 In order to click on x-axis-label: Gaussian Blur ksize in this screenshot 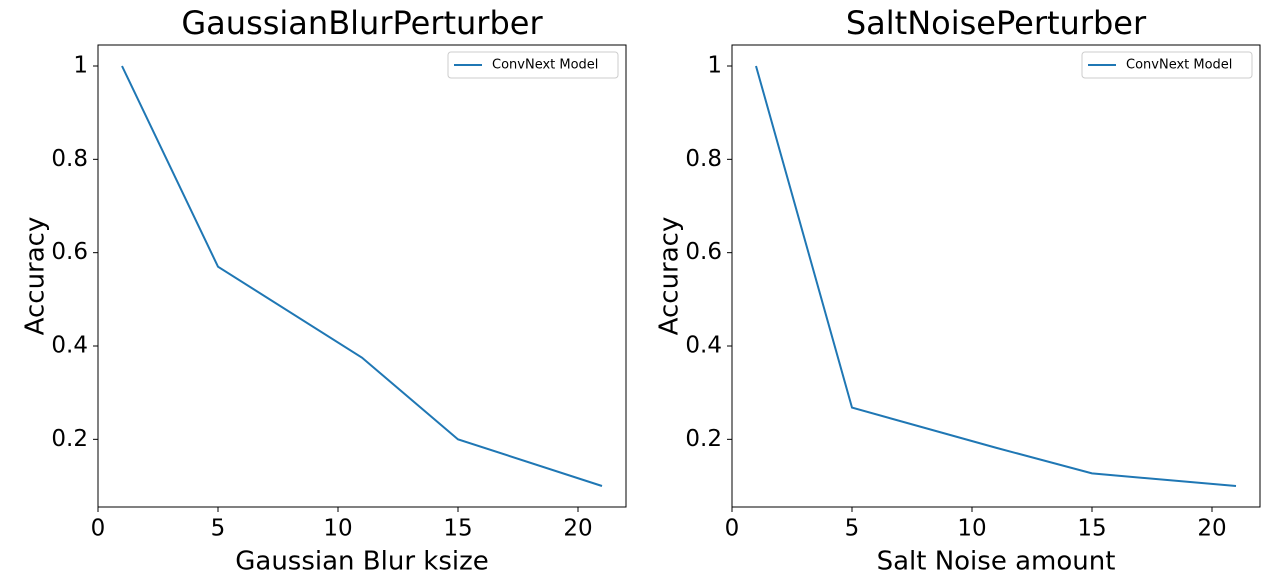, I will do `click(362, 562)`.